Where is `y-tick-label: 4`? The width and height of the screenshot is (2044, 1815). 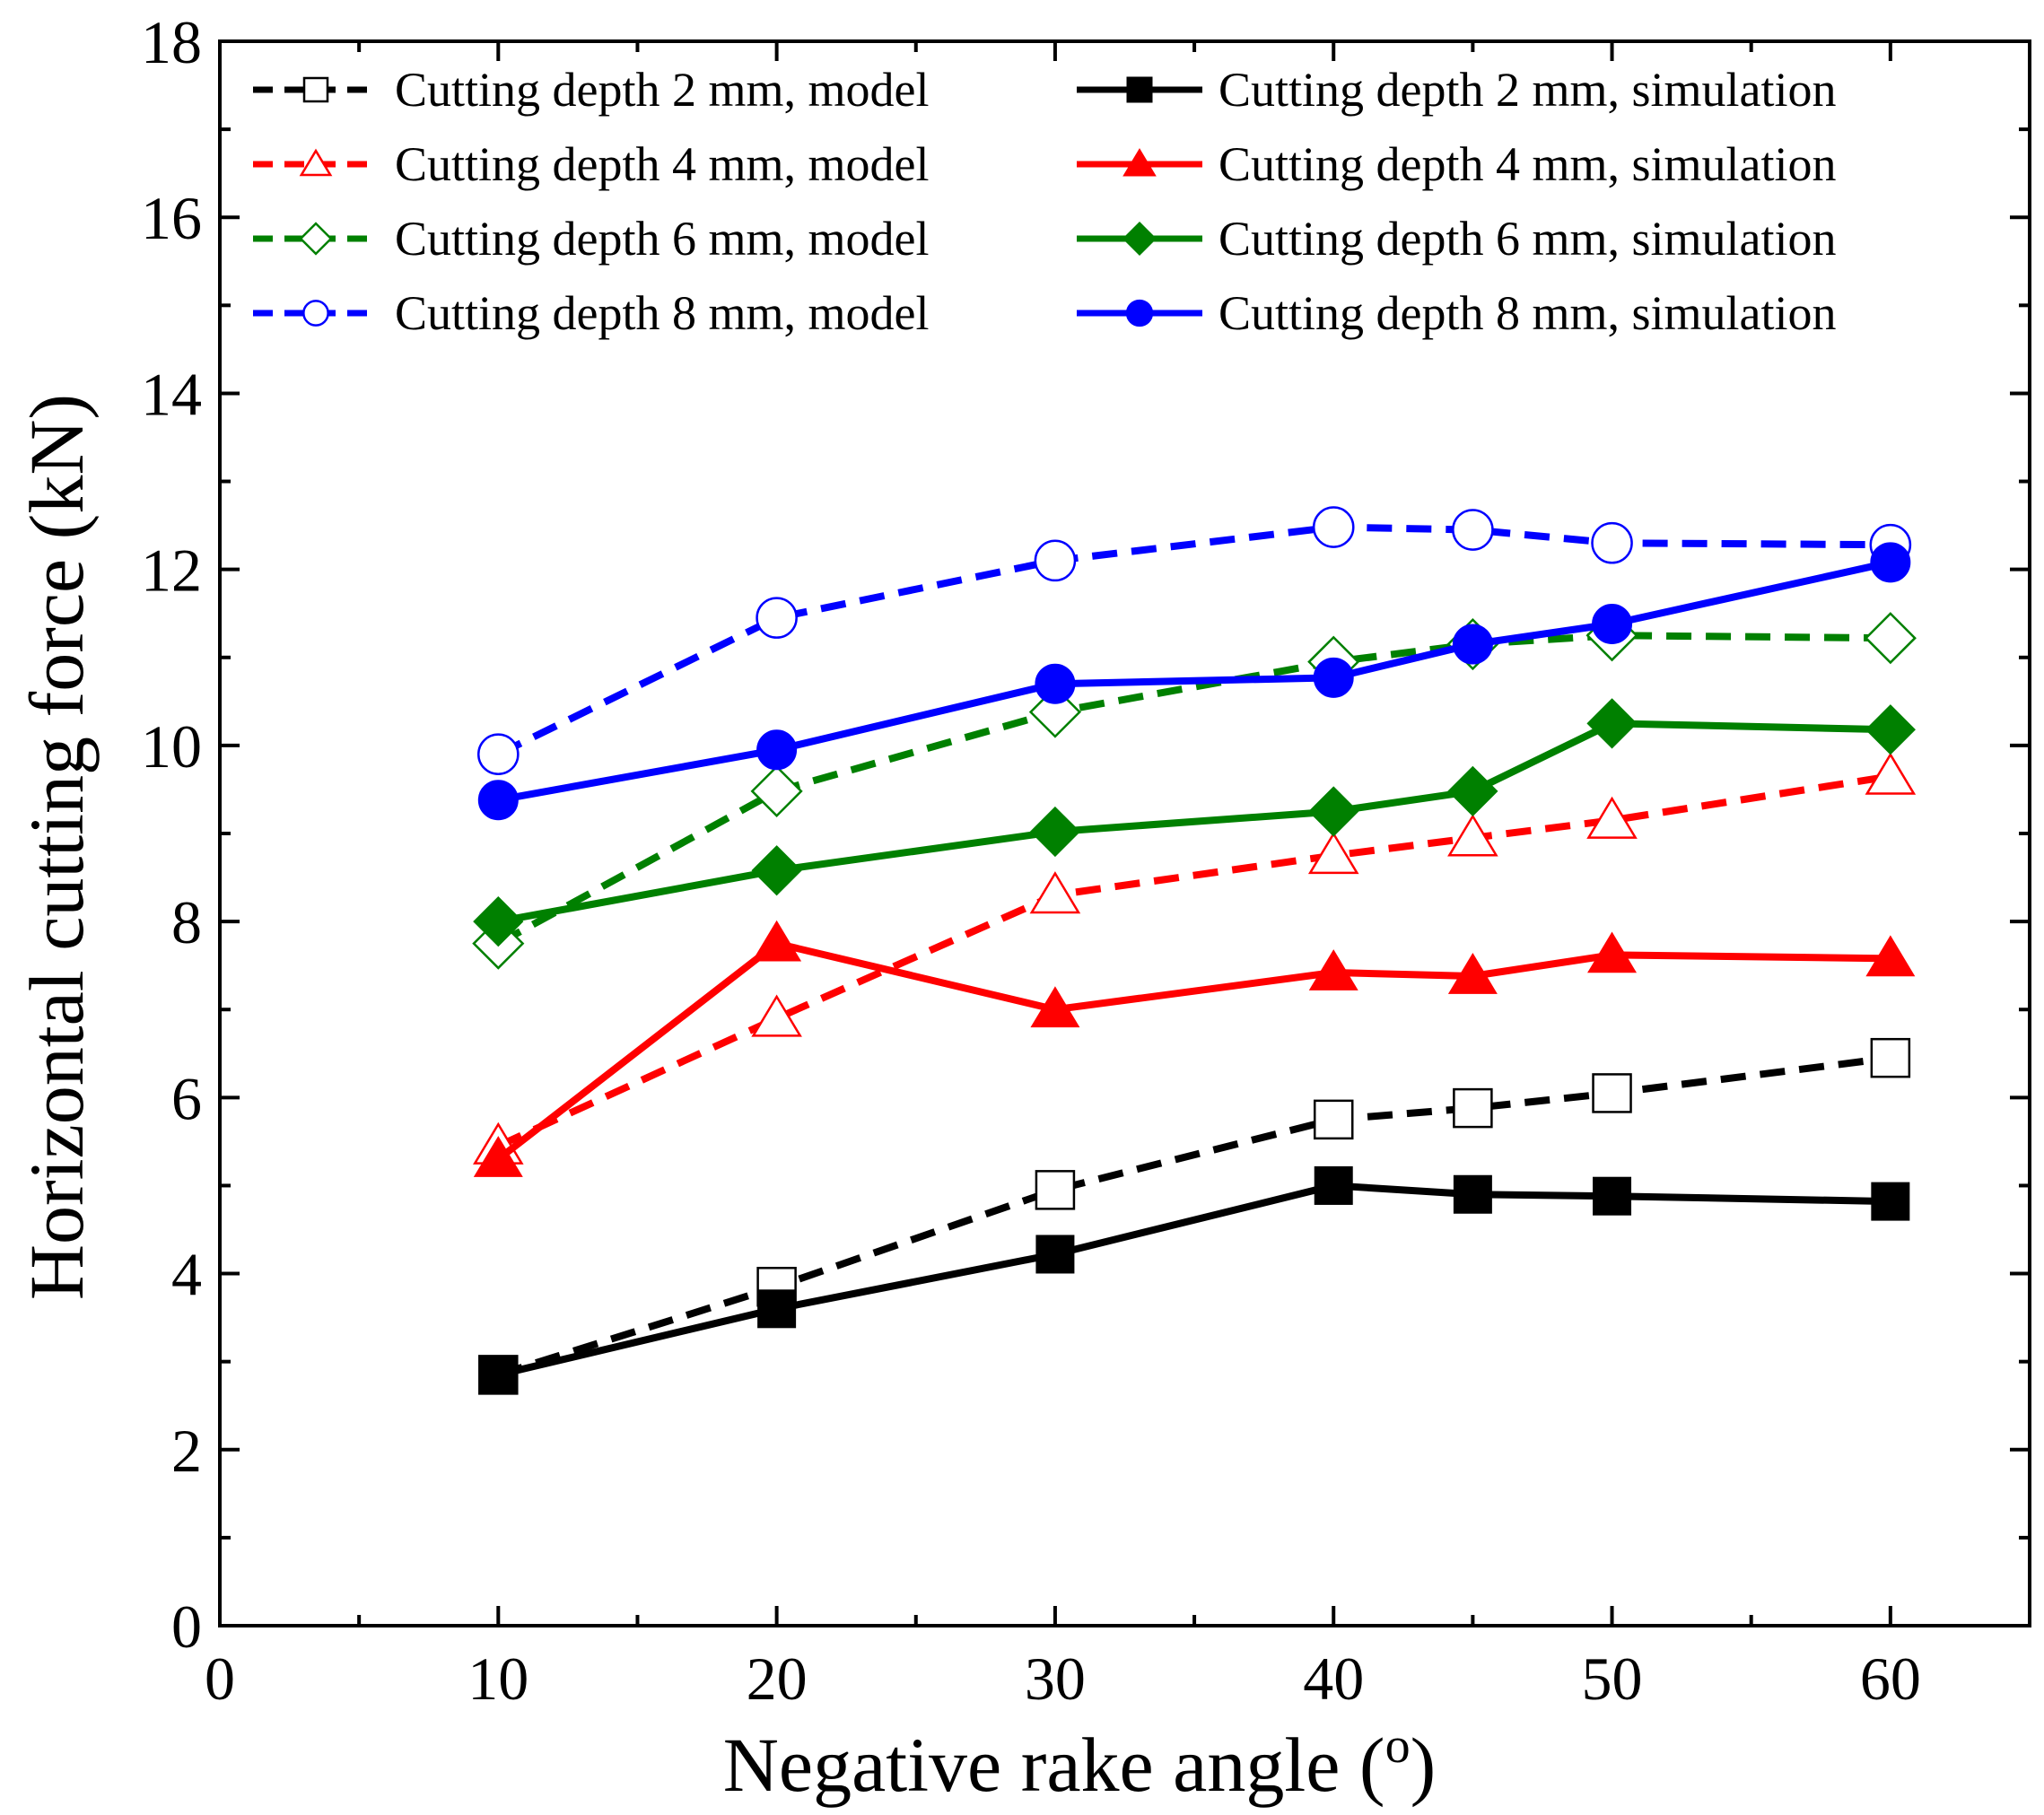
y-tick-label: 4 is located at coordinates (186, 1275).